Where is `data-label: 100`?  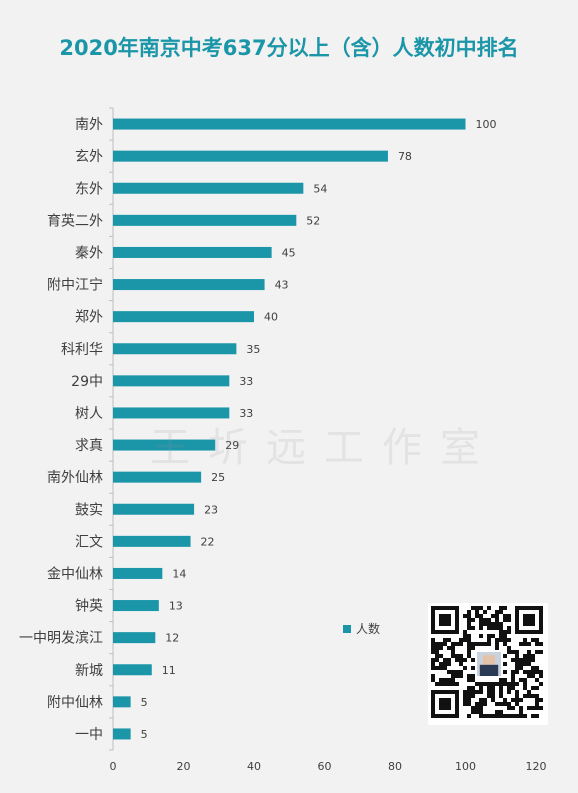
data-label: 100 is located at coordinates (486, 124).